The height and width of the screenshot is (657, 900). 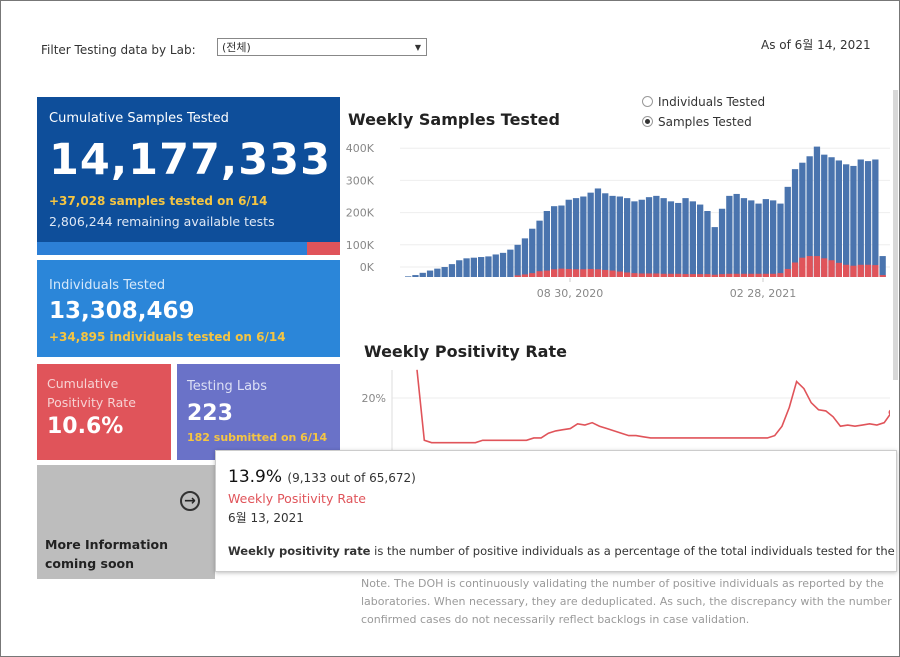 What do you see at coordinates (889, 412) in the screenshot?
I see `positivity-highlight-point` at bounding box center [889, 412].